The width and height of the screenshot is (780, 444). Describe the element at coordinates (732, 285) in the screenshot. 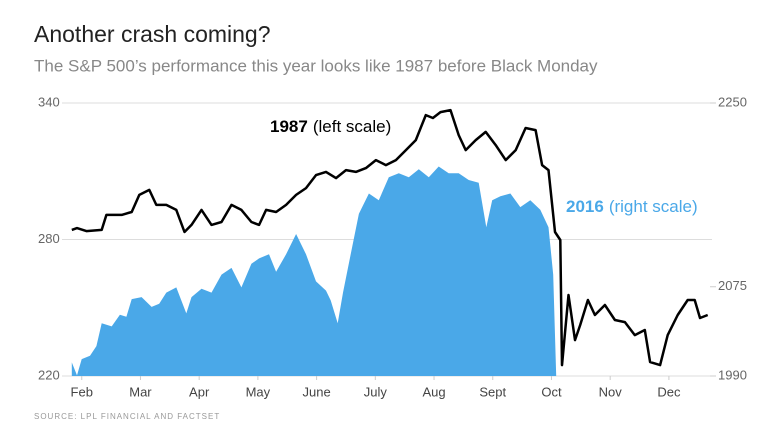

I see `y2-tick-label: 2075` at that location.